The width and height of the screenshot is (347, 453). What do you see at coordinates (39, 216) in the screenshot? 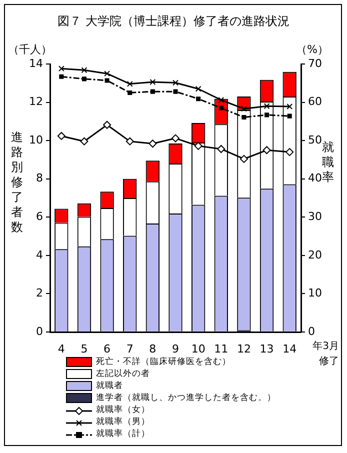
I see `y-tick-label: 6` at bounding box center [39, 216].